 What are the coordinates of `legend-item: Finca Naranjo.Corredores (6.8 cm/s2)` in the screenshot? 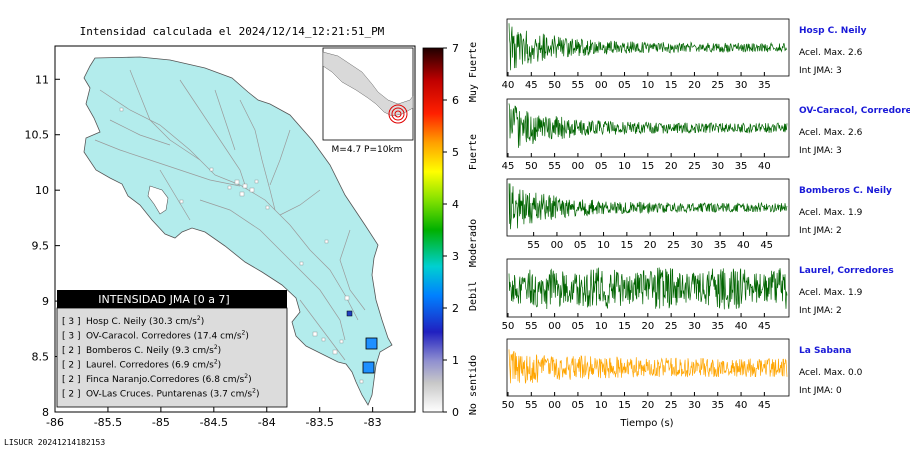 It's located at (169, 379).